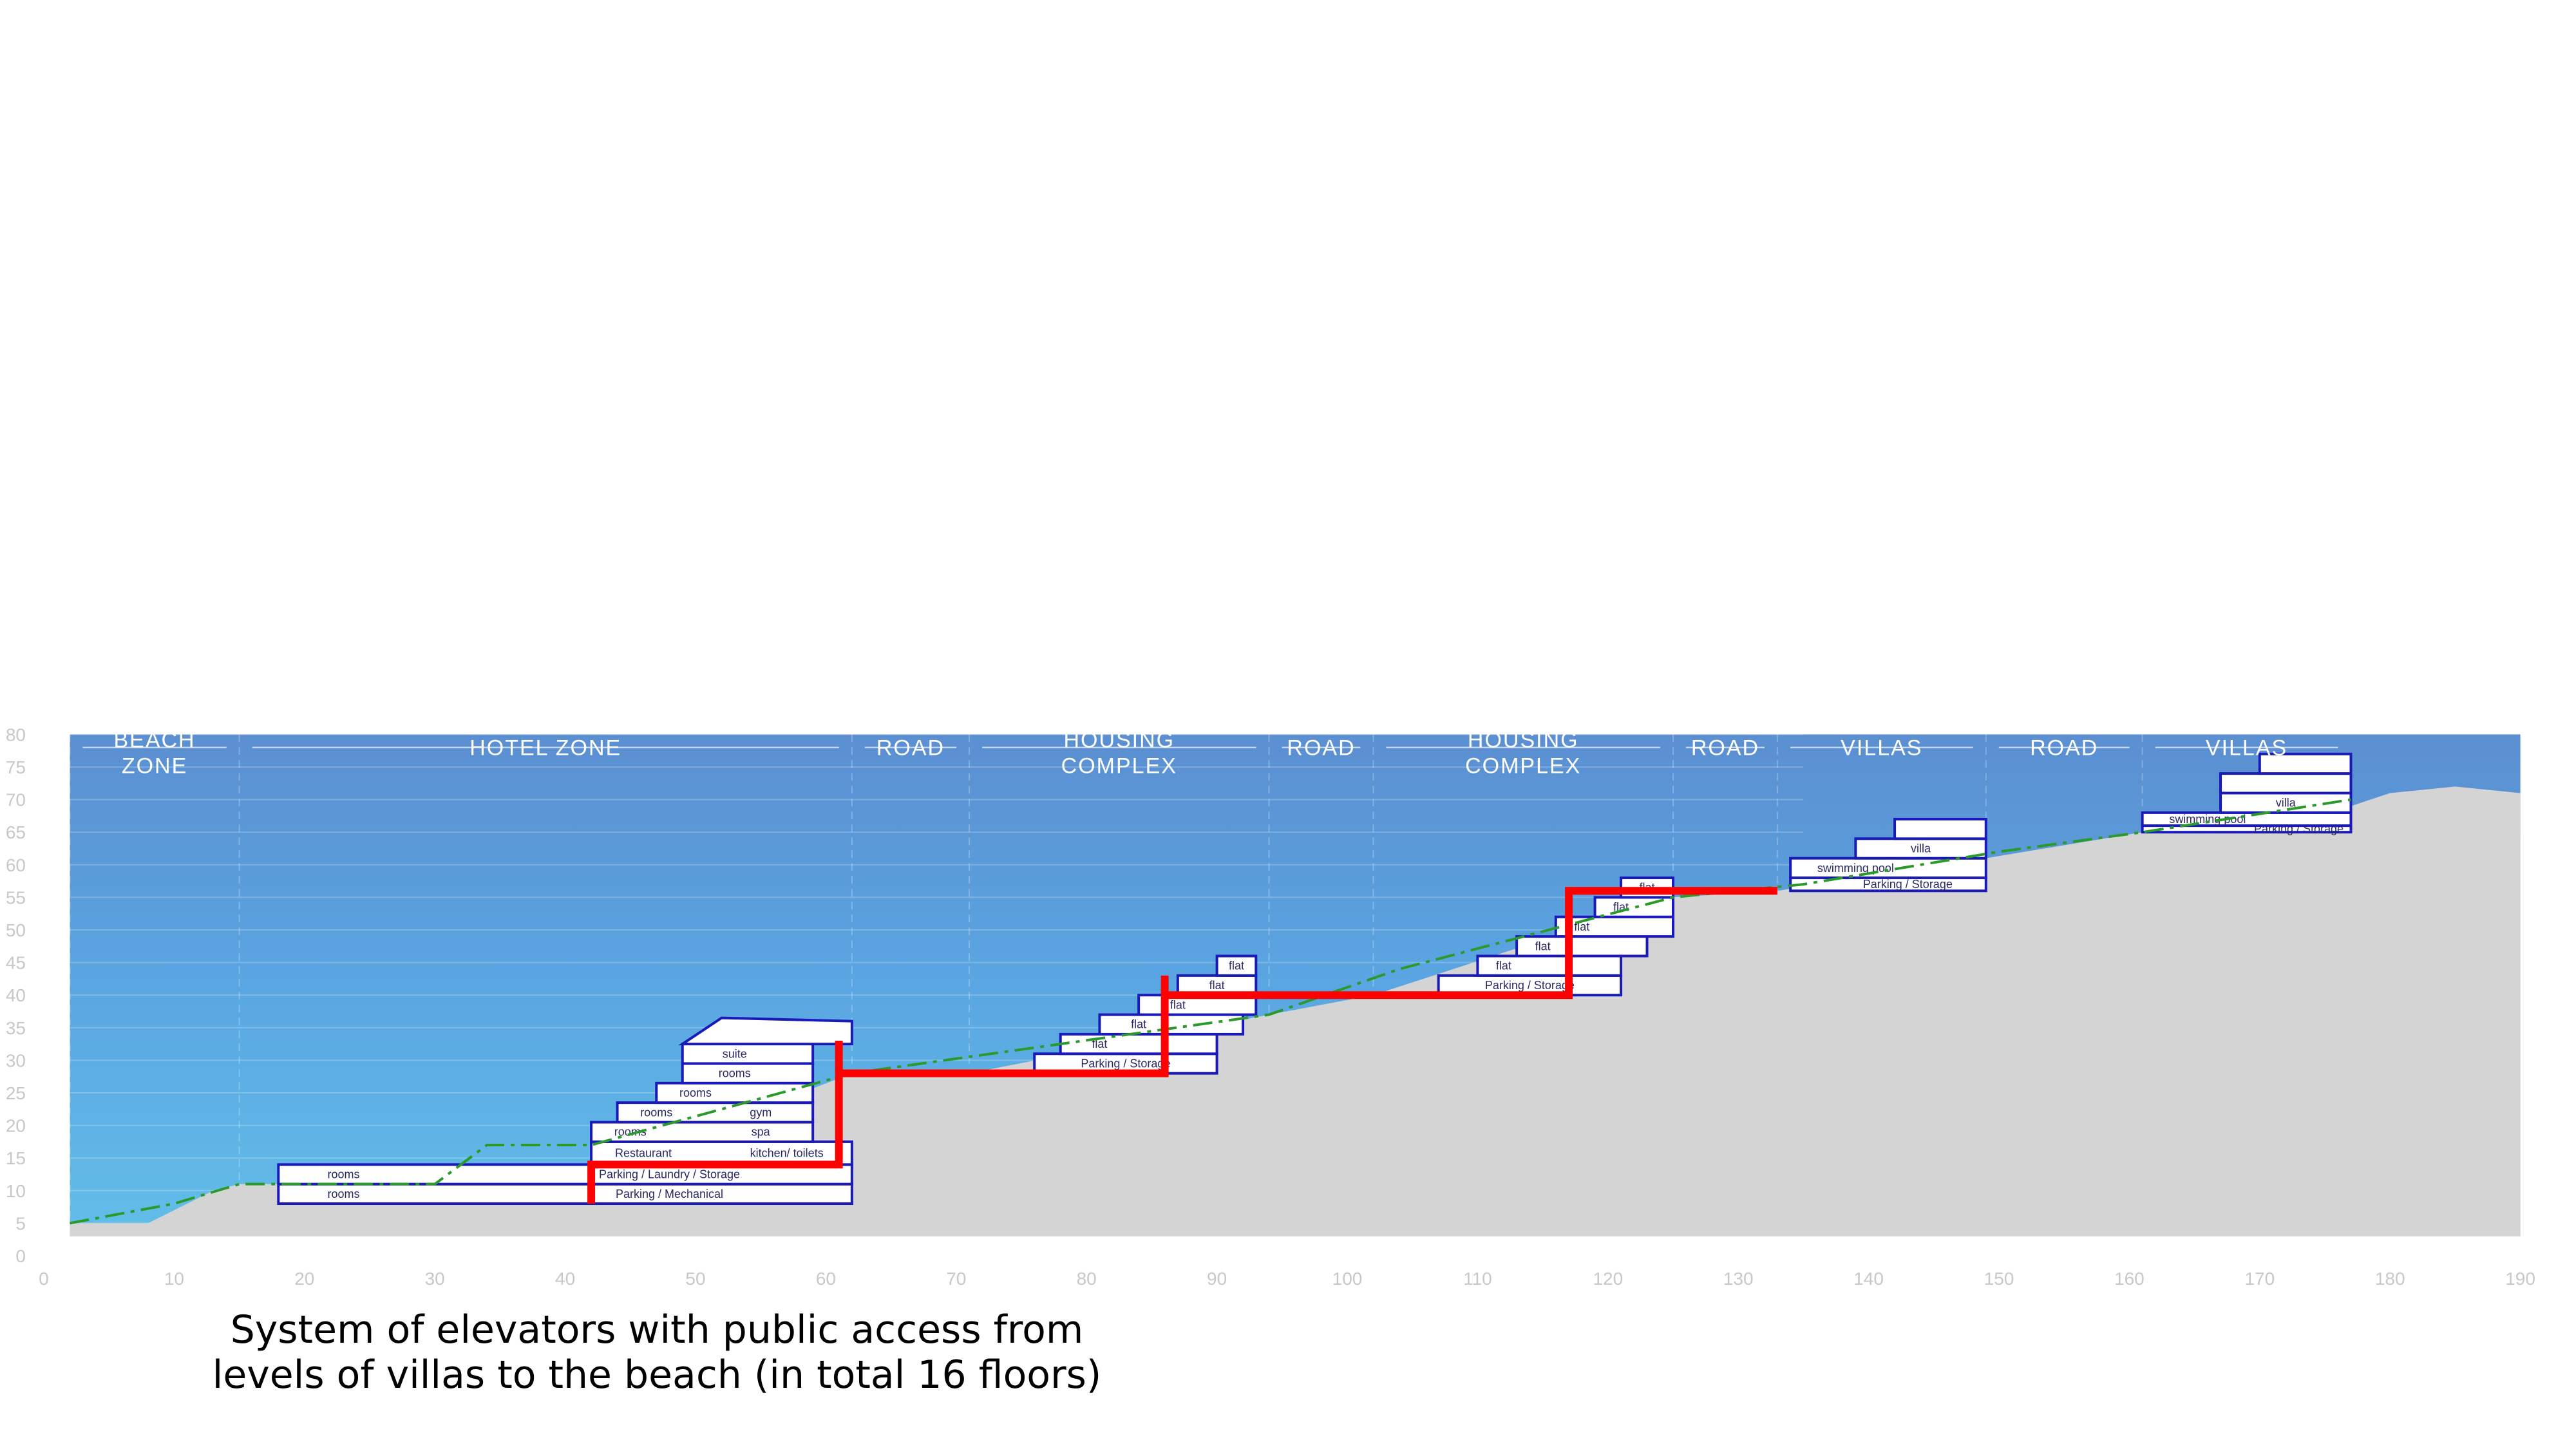 The image size is (2576, 1449). I want to click on zone-label-beach-1: ZONE, so click(155, 766).